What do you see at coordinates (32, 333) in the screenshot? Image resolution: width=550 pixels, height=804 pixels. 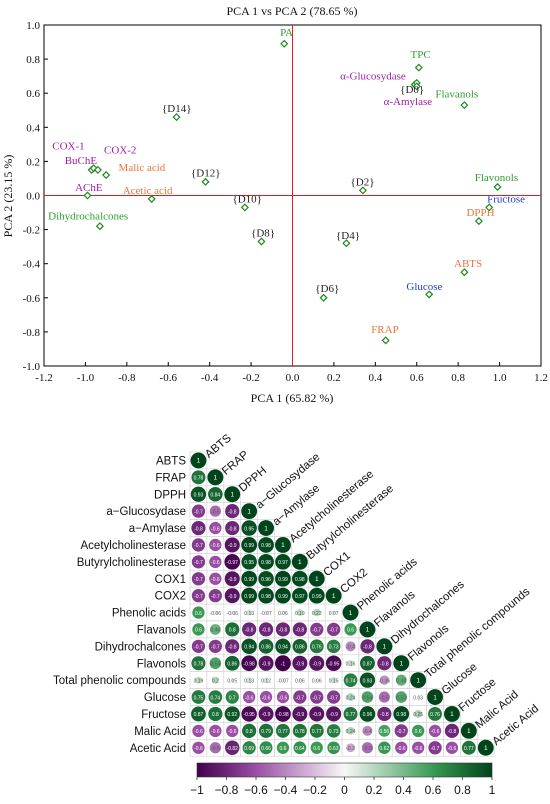 I see `pca-y-tick-label: -0.8` at bounding box center [32, 333].